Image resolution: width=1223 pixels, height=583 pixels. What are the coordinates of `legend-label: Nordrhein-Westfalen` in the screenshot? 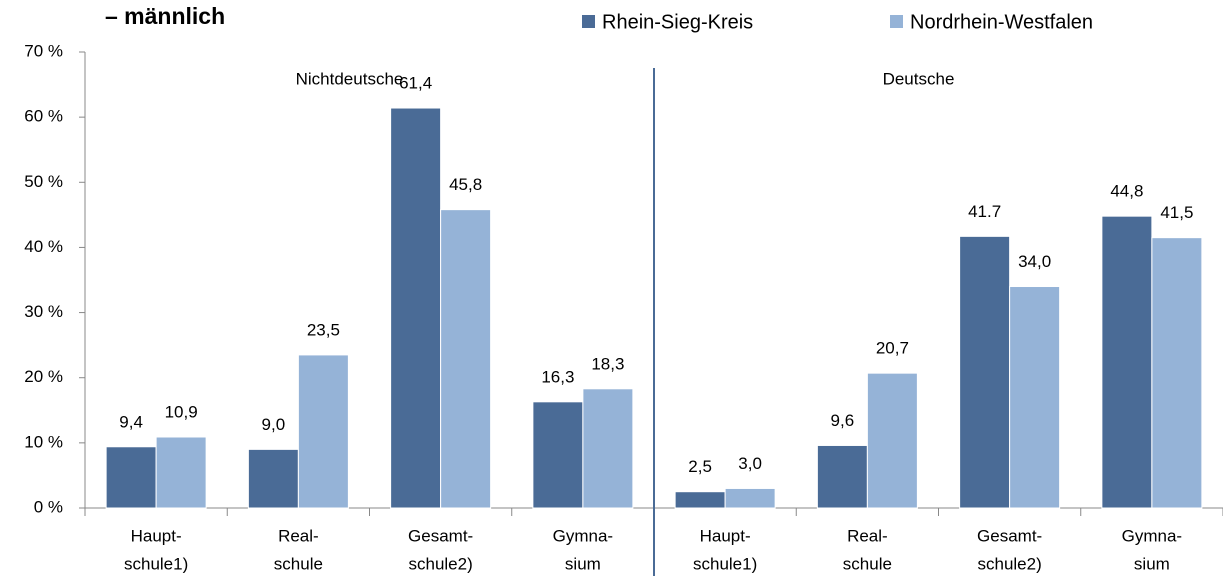 It's located at (1001, 22).